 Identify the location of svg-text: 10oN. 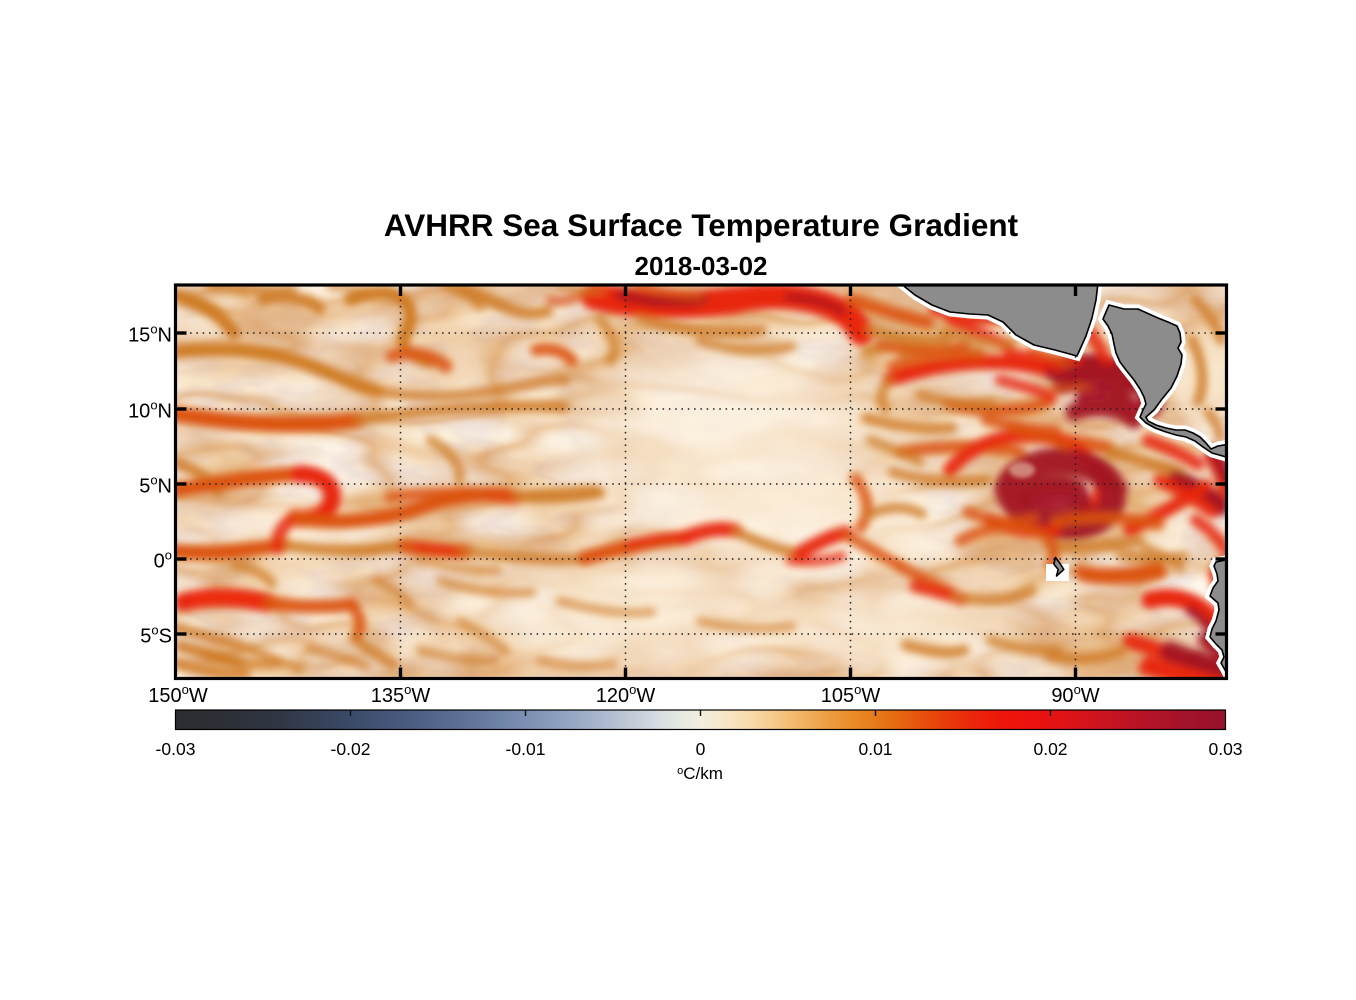
(150, 410).